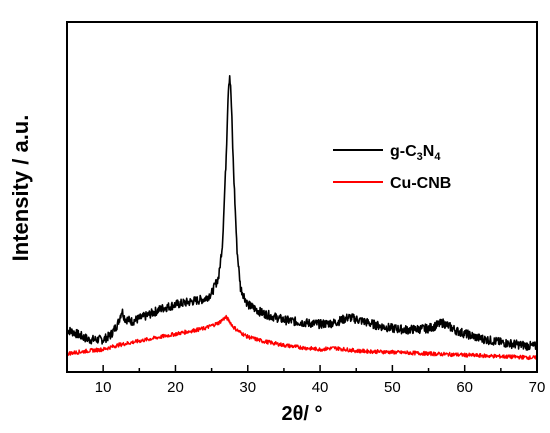 Image resolution: width=550 pixels, height=433 pixels. Describe the element at coordinates (247, 387) in the screenshot. I see `x-tick-label: 30` at that location.